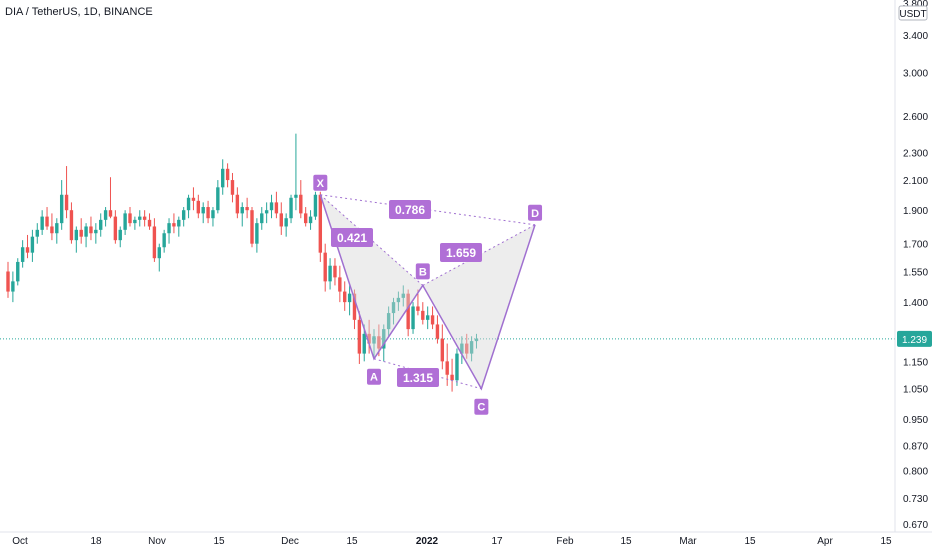 The height and width of the screenshot is (550, 932). Describe the element at coordinates (79, 12) in the screenshot. I see `chart-title: DIA / TetherUS, 1D, BINANCE` at that location.